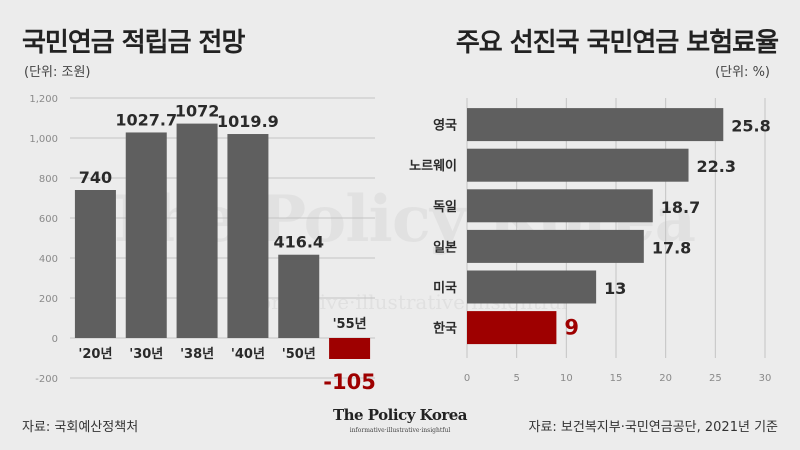 The image size is (800, 450). Describe the element at coordinates (43, 139) in the screenshot. I see `y-tick-label: 1,000` at that location.